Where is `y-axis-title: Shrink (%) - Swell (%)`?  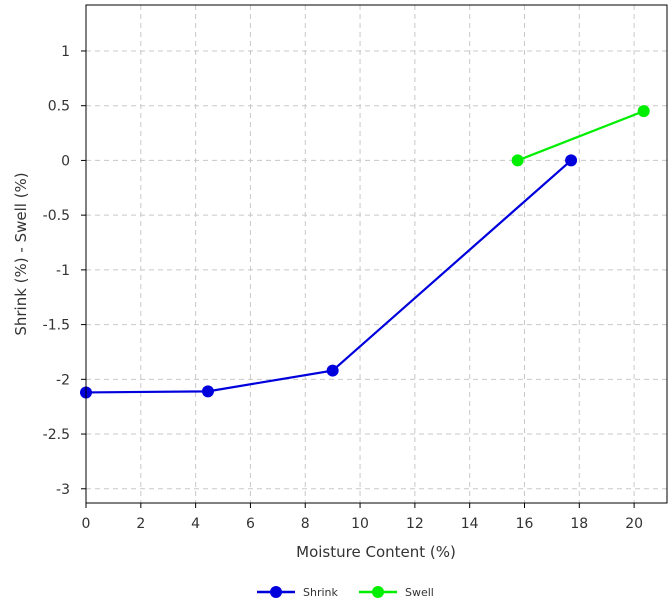 y-axis-title: Shrink (%) - Swell (%) is located at coordinates (21, 253).